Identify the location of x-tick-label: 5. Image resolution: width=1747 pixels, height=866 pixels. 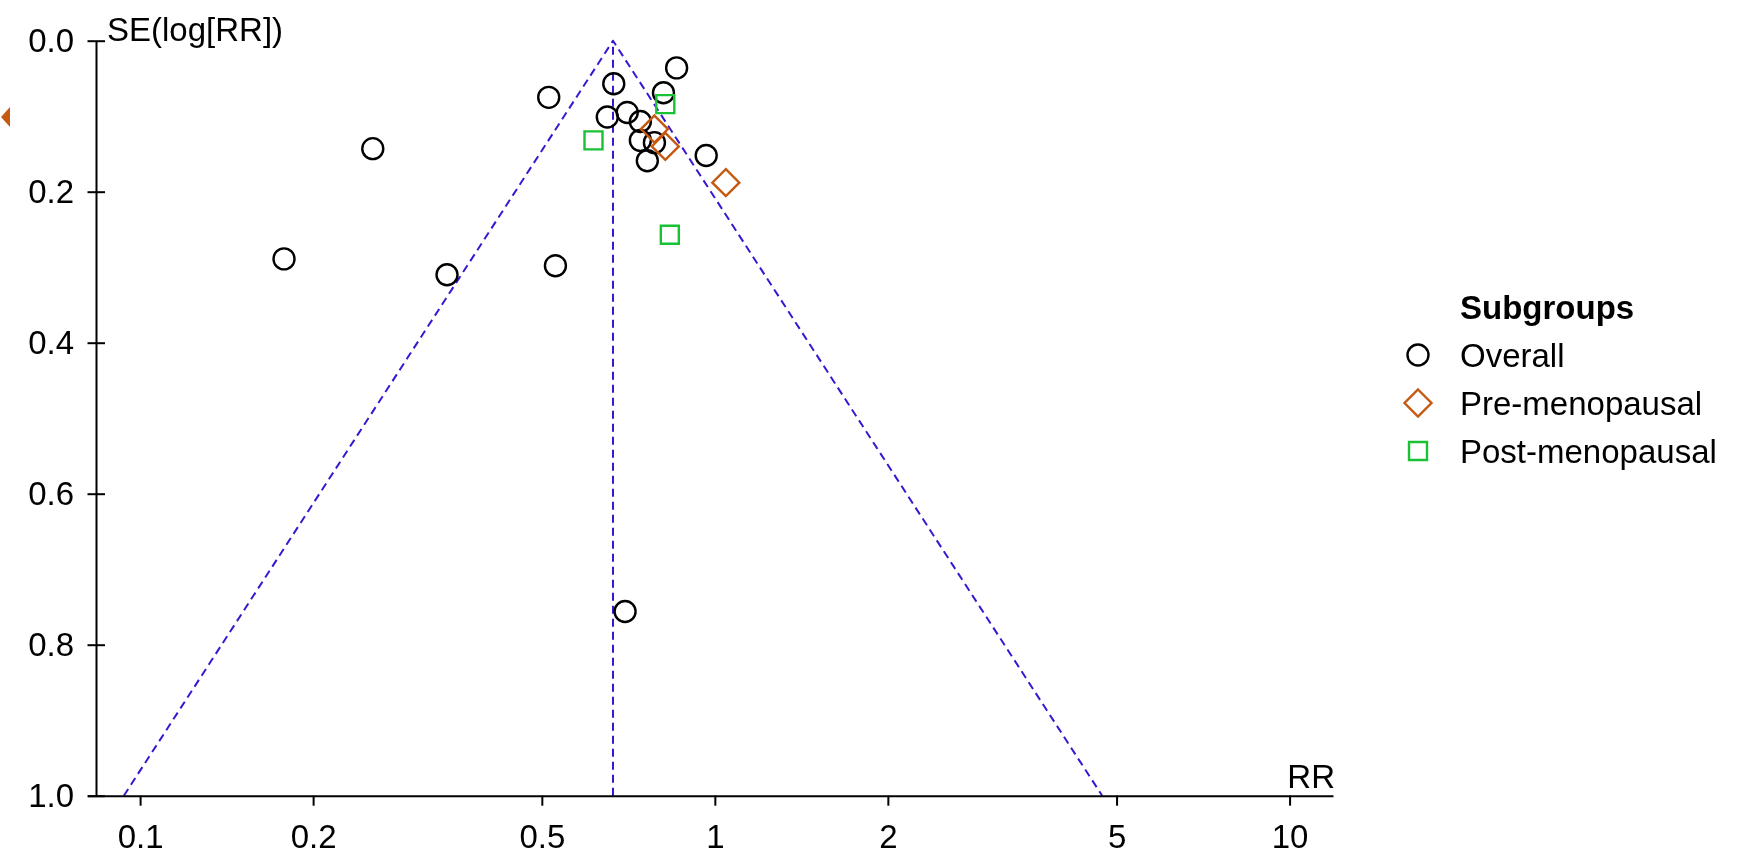
(1117, 836).